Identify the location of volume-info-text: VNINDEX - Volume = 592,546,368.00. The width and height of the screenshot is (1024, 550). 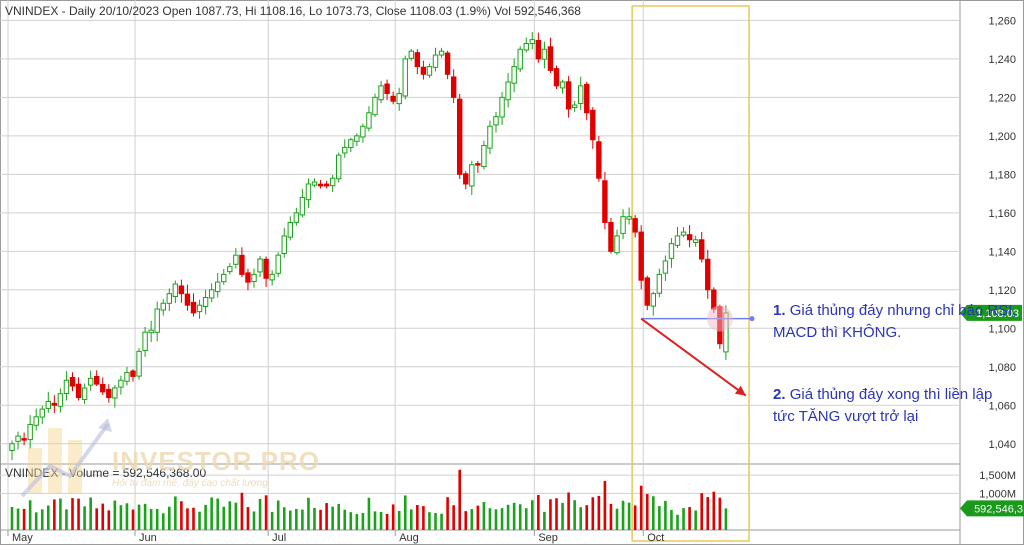
(105, 473).